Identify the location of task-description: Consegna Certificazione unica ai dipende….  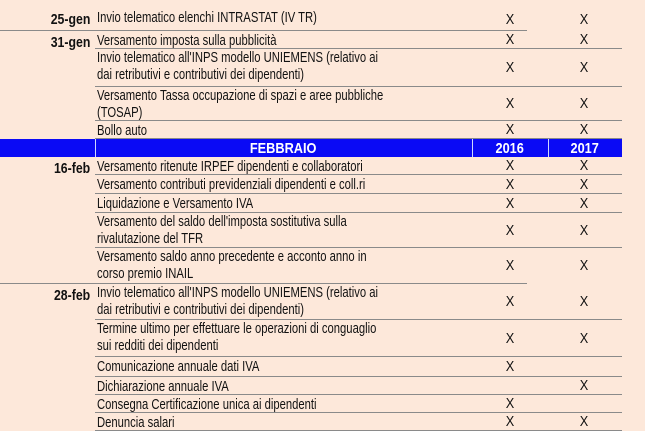
(207, 404).